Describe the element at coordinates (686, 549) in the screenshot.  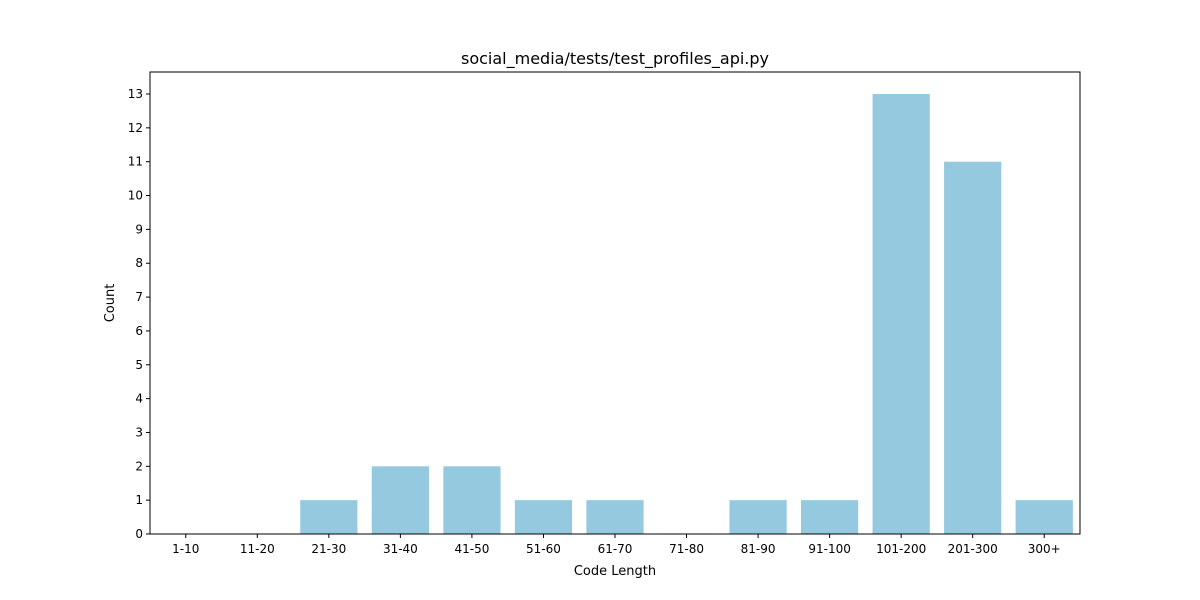
I see `x-tick-label: 71-80` at that location.